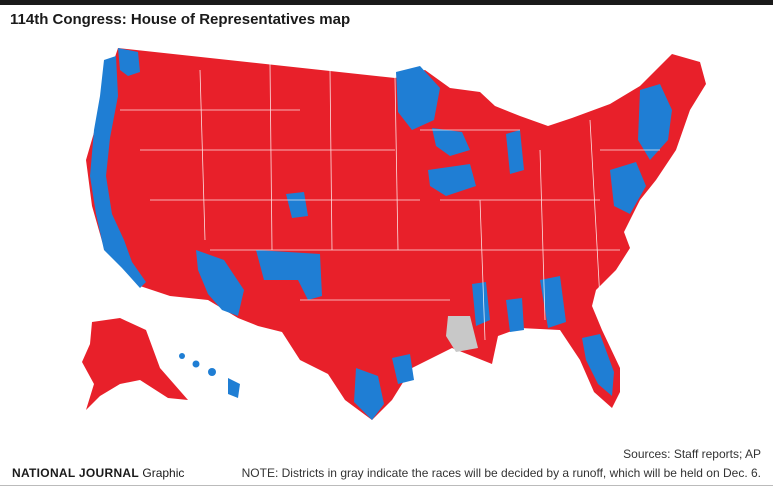 The height and width of the screenshot is (493, 773). What do you see at coordinates (515, 152) in the screenshot?
I see `michigan-districts` at bounding box center [515, 152].